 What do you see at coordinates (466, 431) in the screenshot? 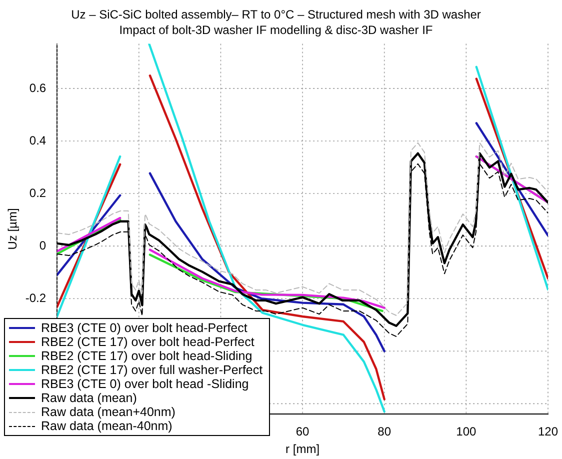
I see `x-tick-label: 100` at bounding box center [466, 431].